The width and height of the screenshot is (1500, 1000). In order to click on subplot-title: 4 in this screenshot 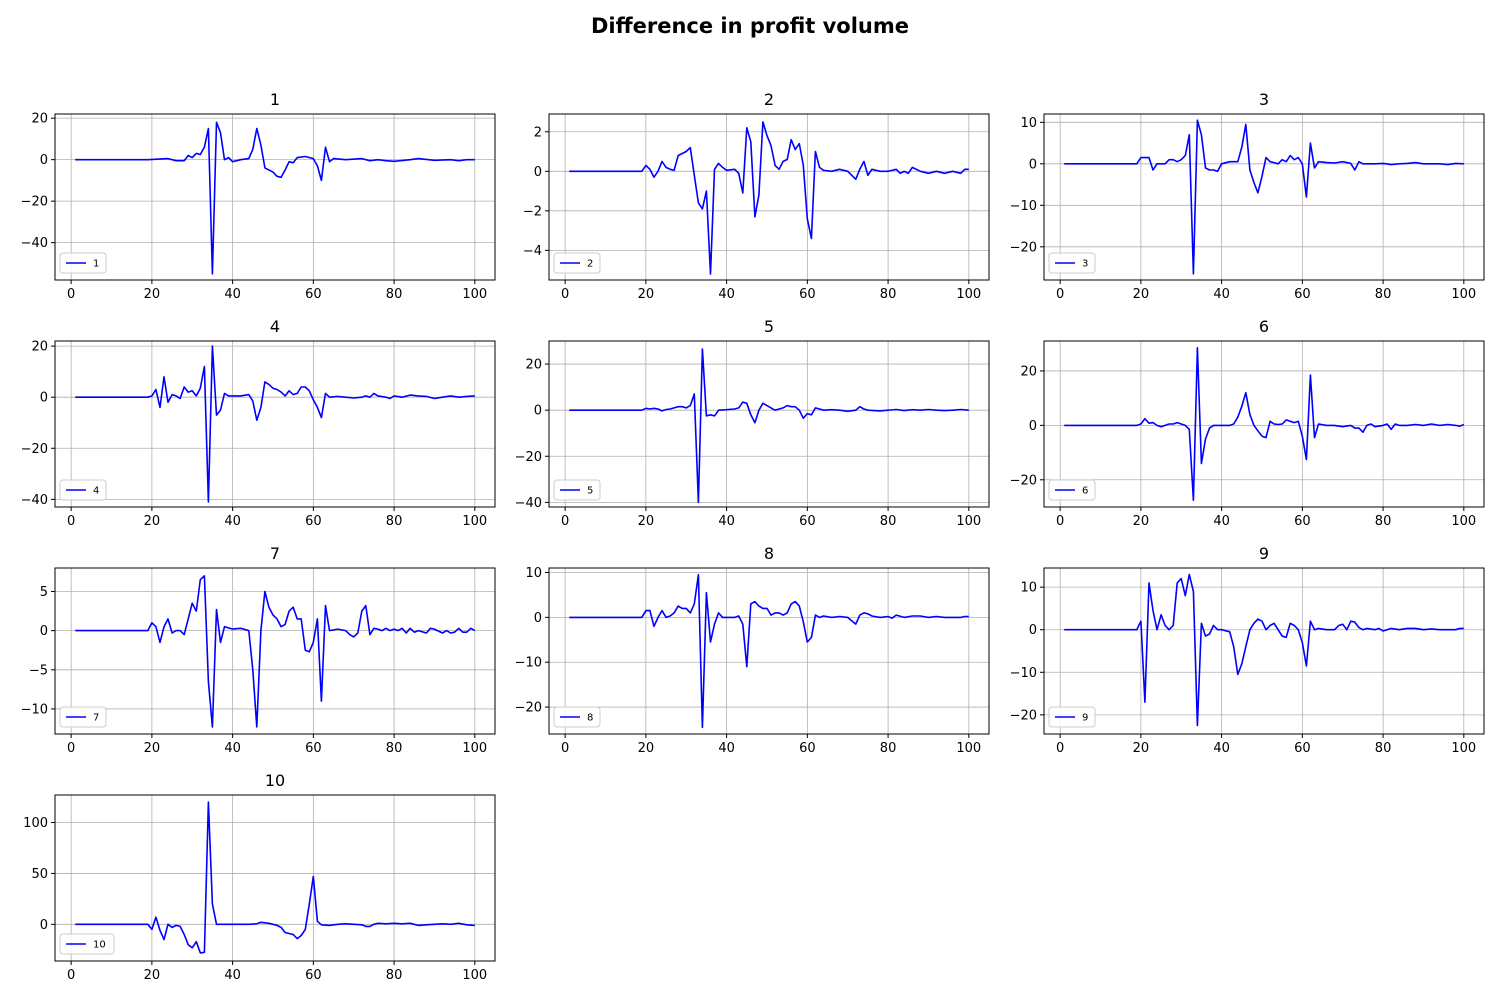, I will do `click(275, 326)`.